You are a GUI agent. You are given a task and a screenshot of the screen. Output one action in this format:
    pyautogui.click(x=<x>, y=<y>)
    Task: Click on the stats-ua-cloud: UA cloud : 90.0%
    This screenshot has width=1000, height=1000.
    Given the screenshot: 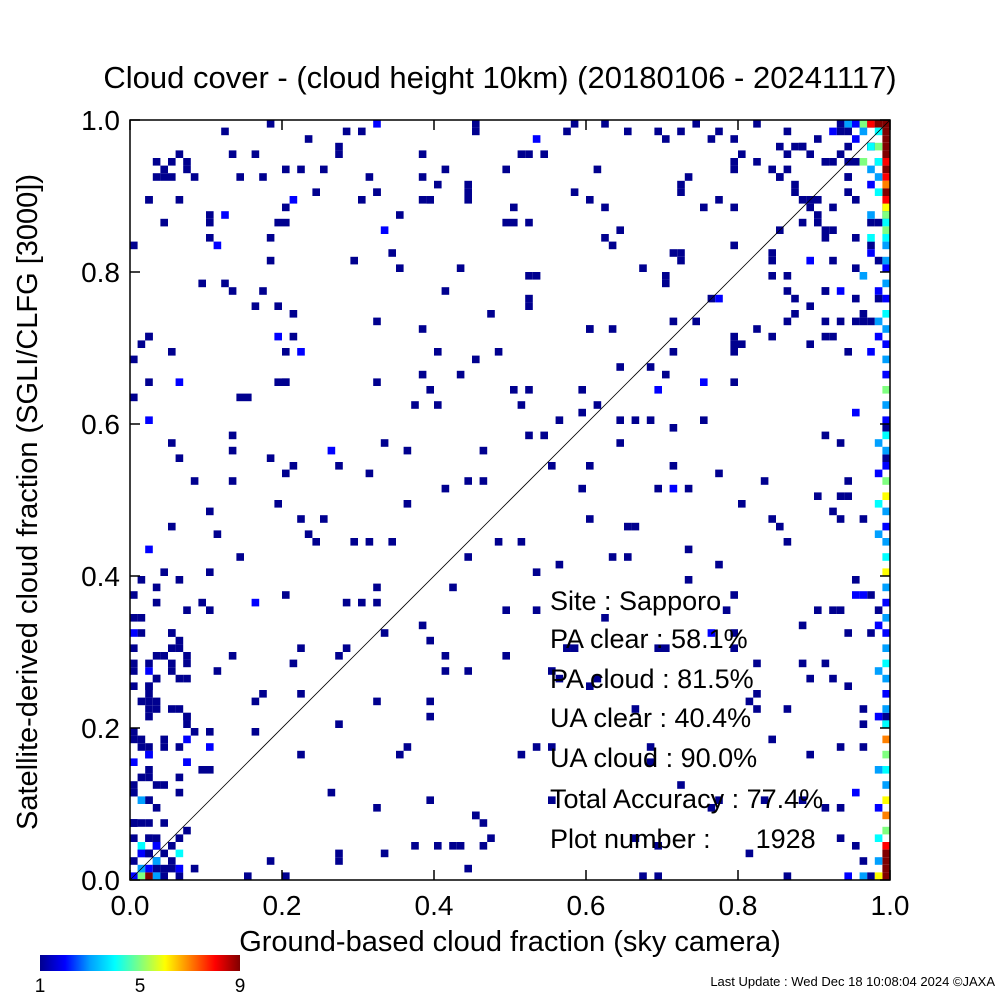 What is the action you would take?
    pyautogui.click(x=653, y=758)
    